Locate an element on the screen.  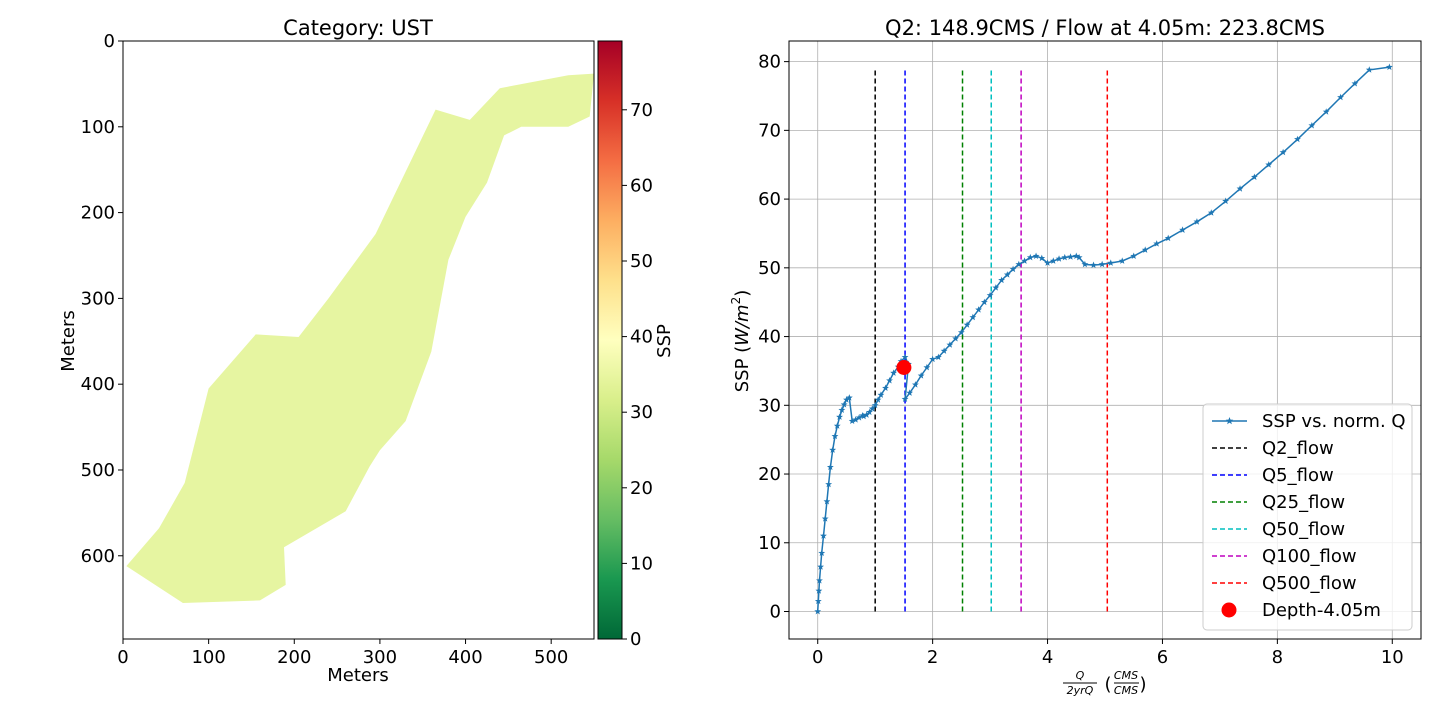
colorbar-tick-label-5: 50 is located at coordinates (641, 261).